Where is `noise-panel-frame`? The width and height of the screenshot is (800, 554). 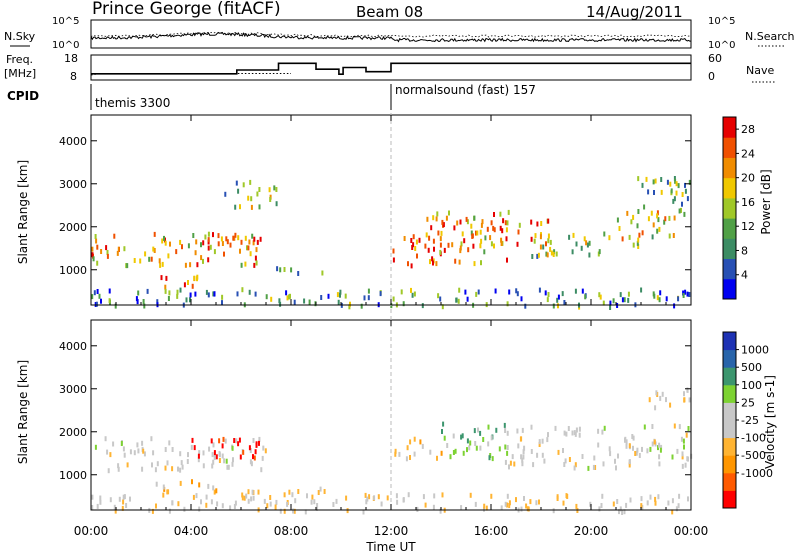
noise-panel-frame is located at coordinates (391, 34).